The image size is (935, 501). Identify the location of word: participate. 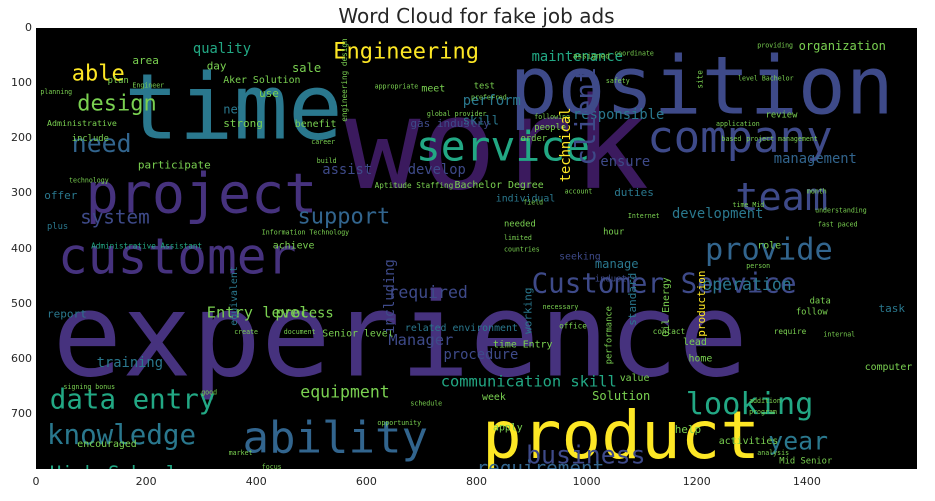
(174, 165).